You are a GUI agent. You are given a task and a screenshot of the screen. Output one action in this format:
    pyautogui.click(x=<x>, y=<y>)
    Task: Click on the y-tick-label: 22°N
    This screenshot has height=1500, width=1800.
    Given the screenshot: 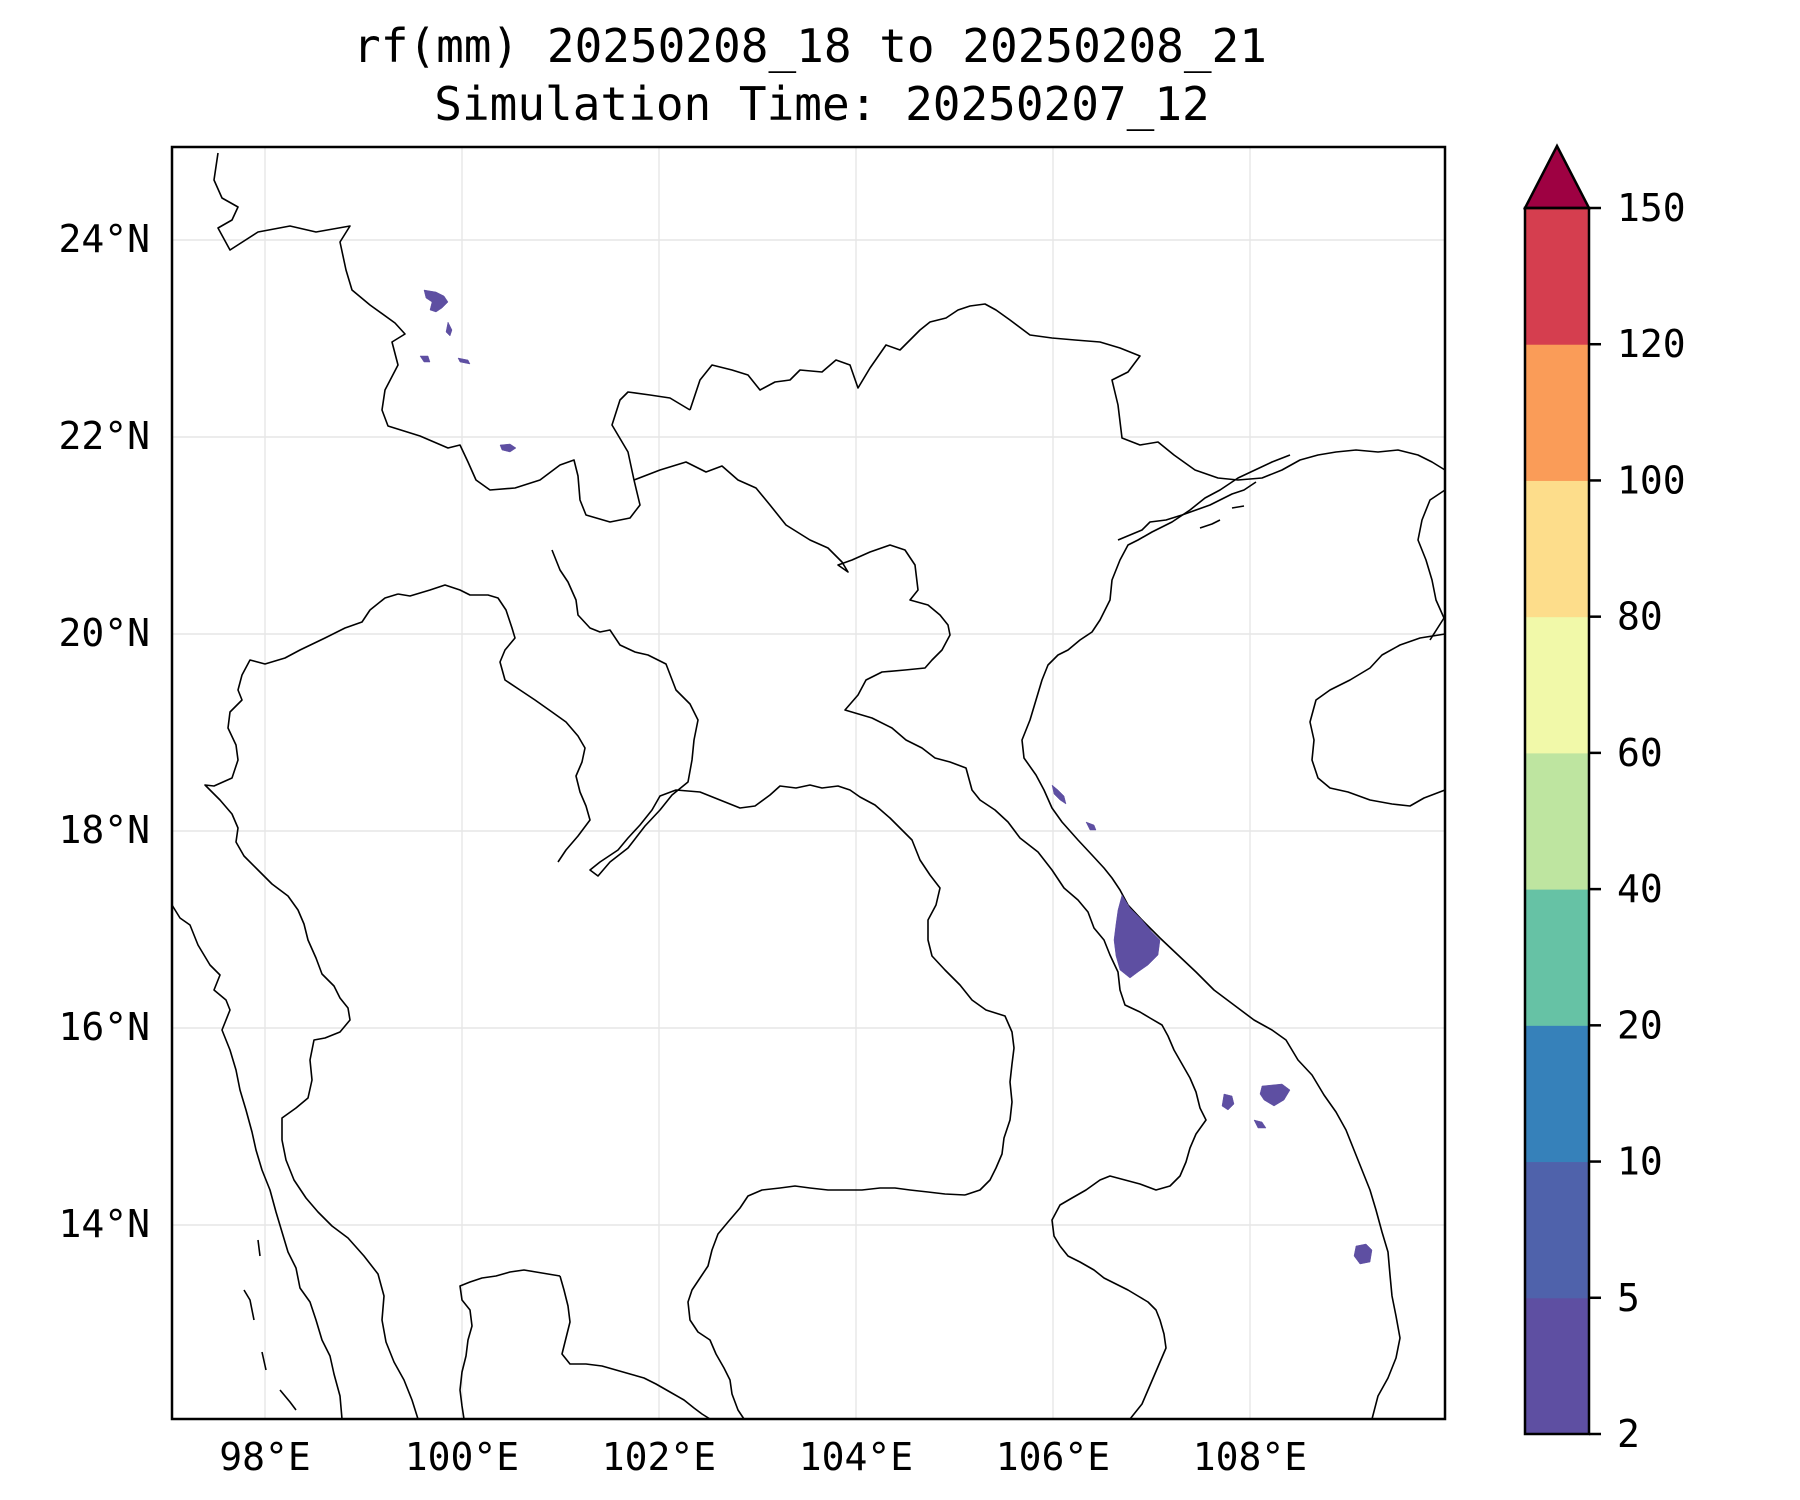 What is the action you would take?
    pyautogui.click(x=104, y=436)
    